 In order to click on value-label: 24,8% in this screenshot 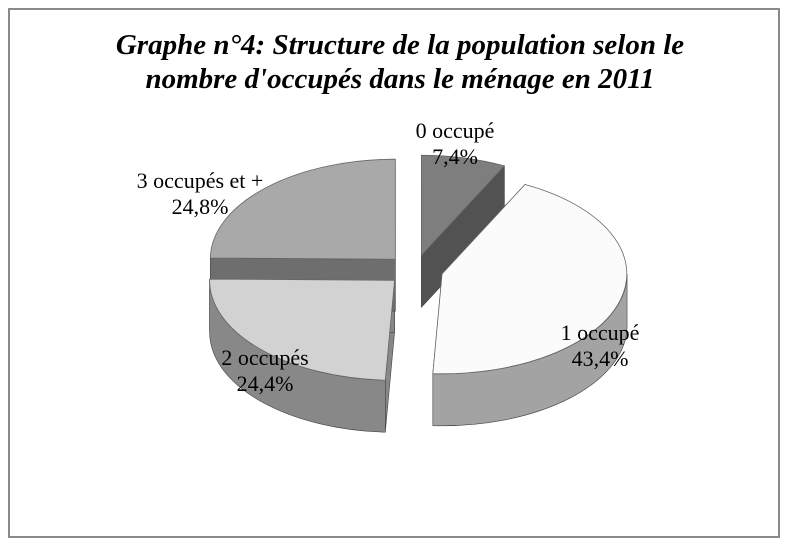, I will do `click(200, 207)`.